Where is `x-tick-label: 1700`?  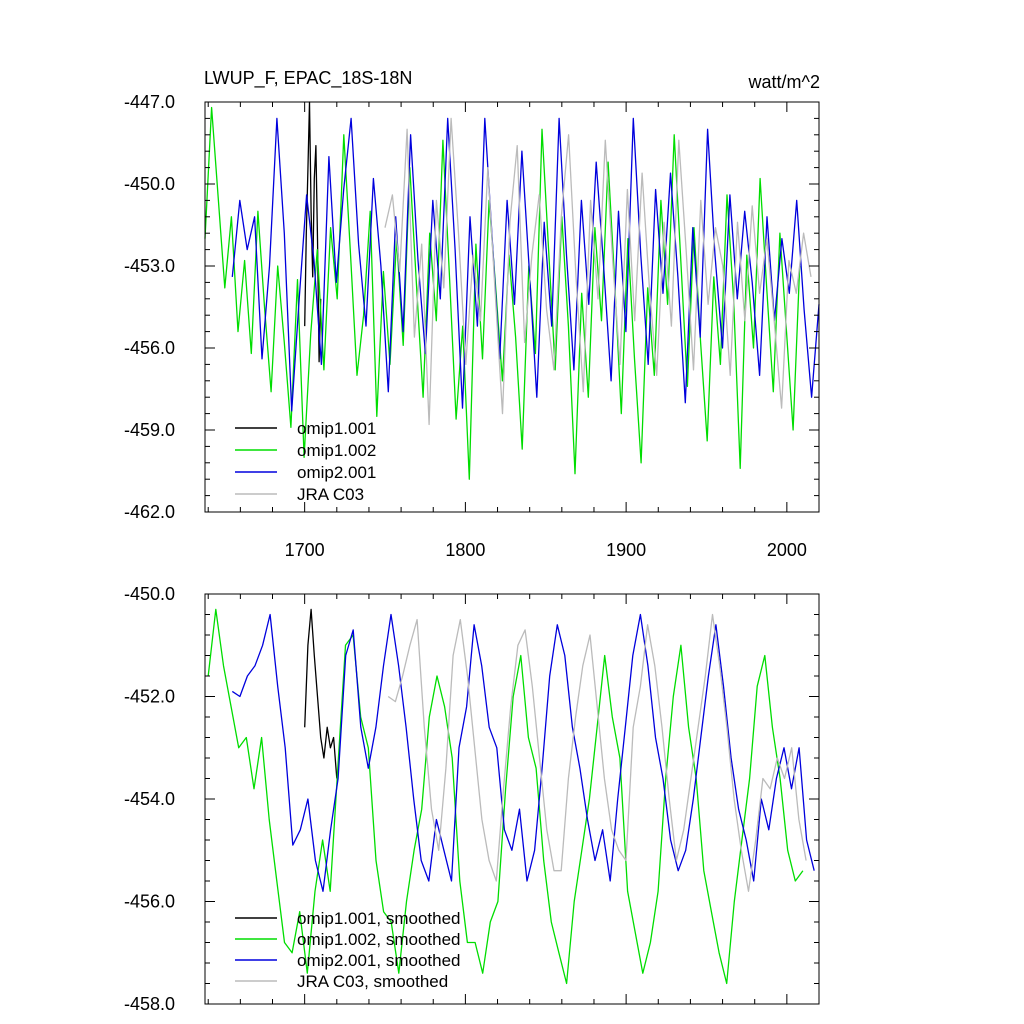 x-tick-label: 1700 is located at coordinates (305, 550).